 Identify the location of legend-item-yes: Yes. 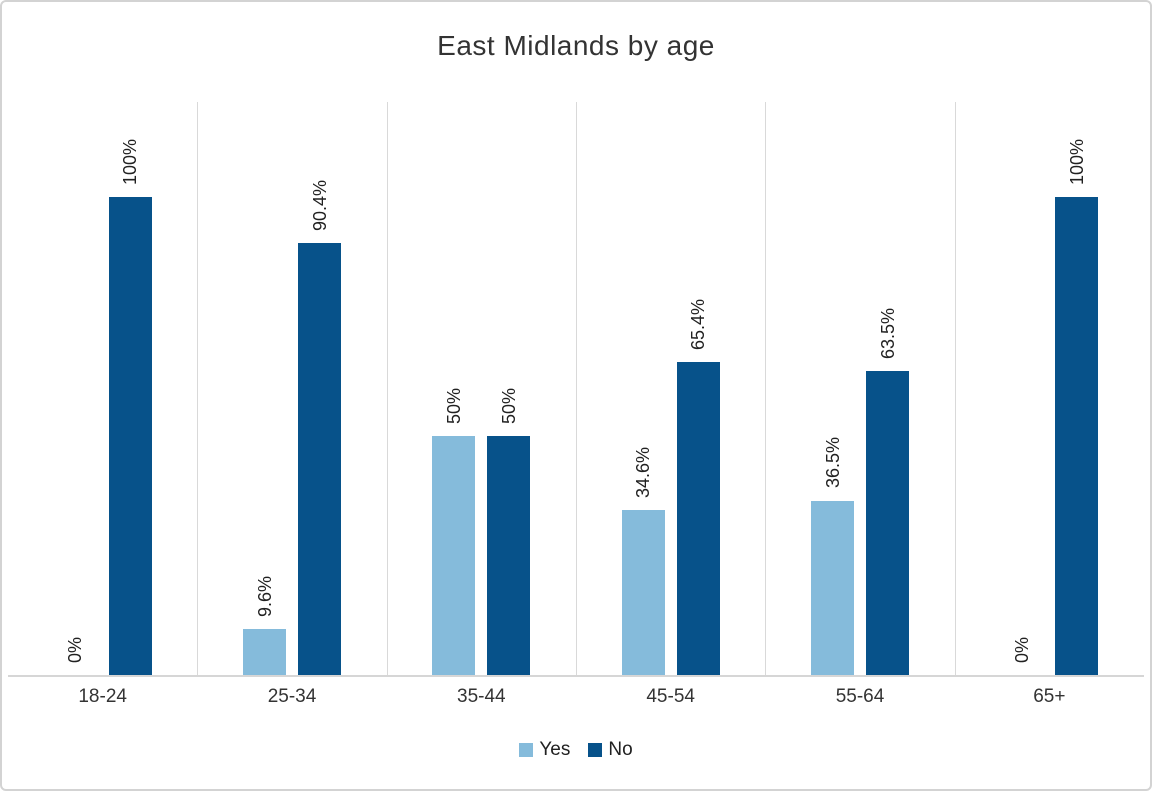
(544, 750).